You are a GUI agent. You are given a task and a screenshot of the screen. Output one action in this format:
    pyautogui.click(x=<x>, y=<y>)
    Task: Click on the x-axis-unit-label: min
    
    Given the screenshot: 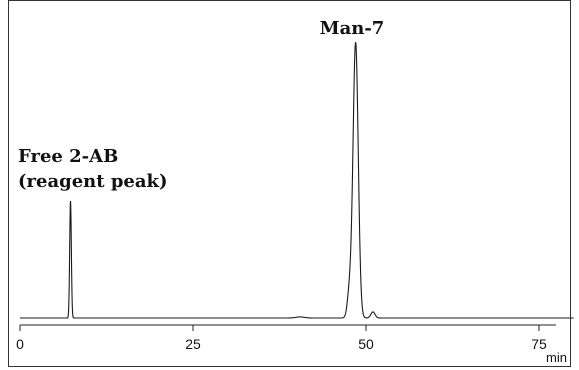 What is the action you would take?
    pyautogui.click(x=556, y=357)
    